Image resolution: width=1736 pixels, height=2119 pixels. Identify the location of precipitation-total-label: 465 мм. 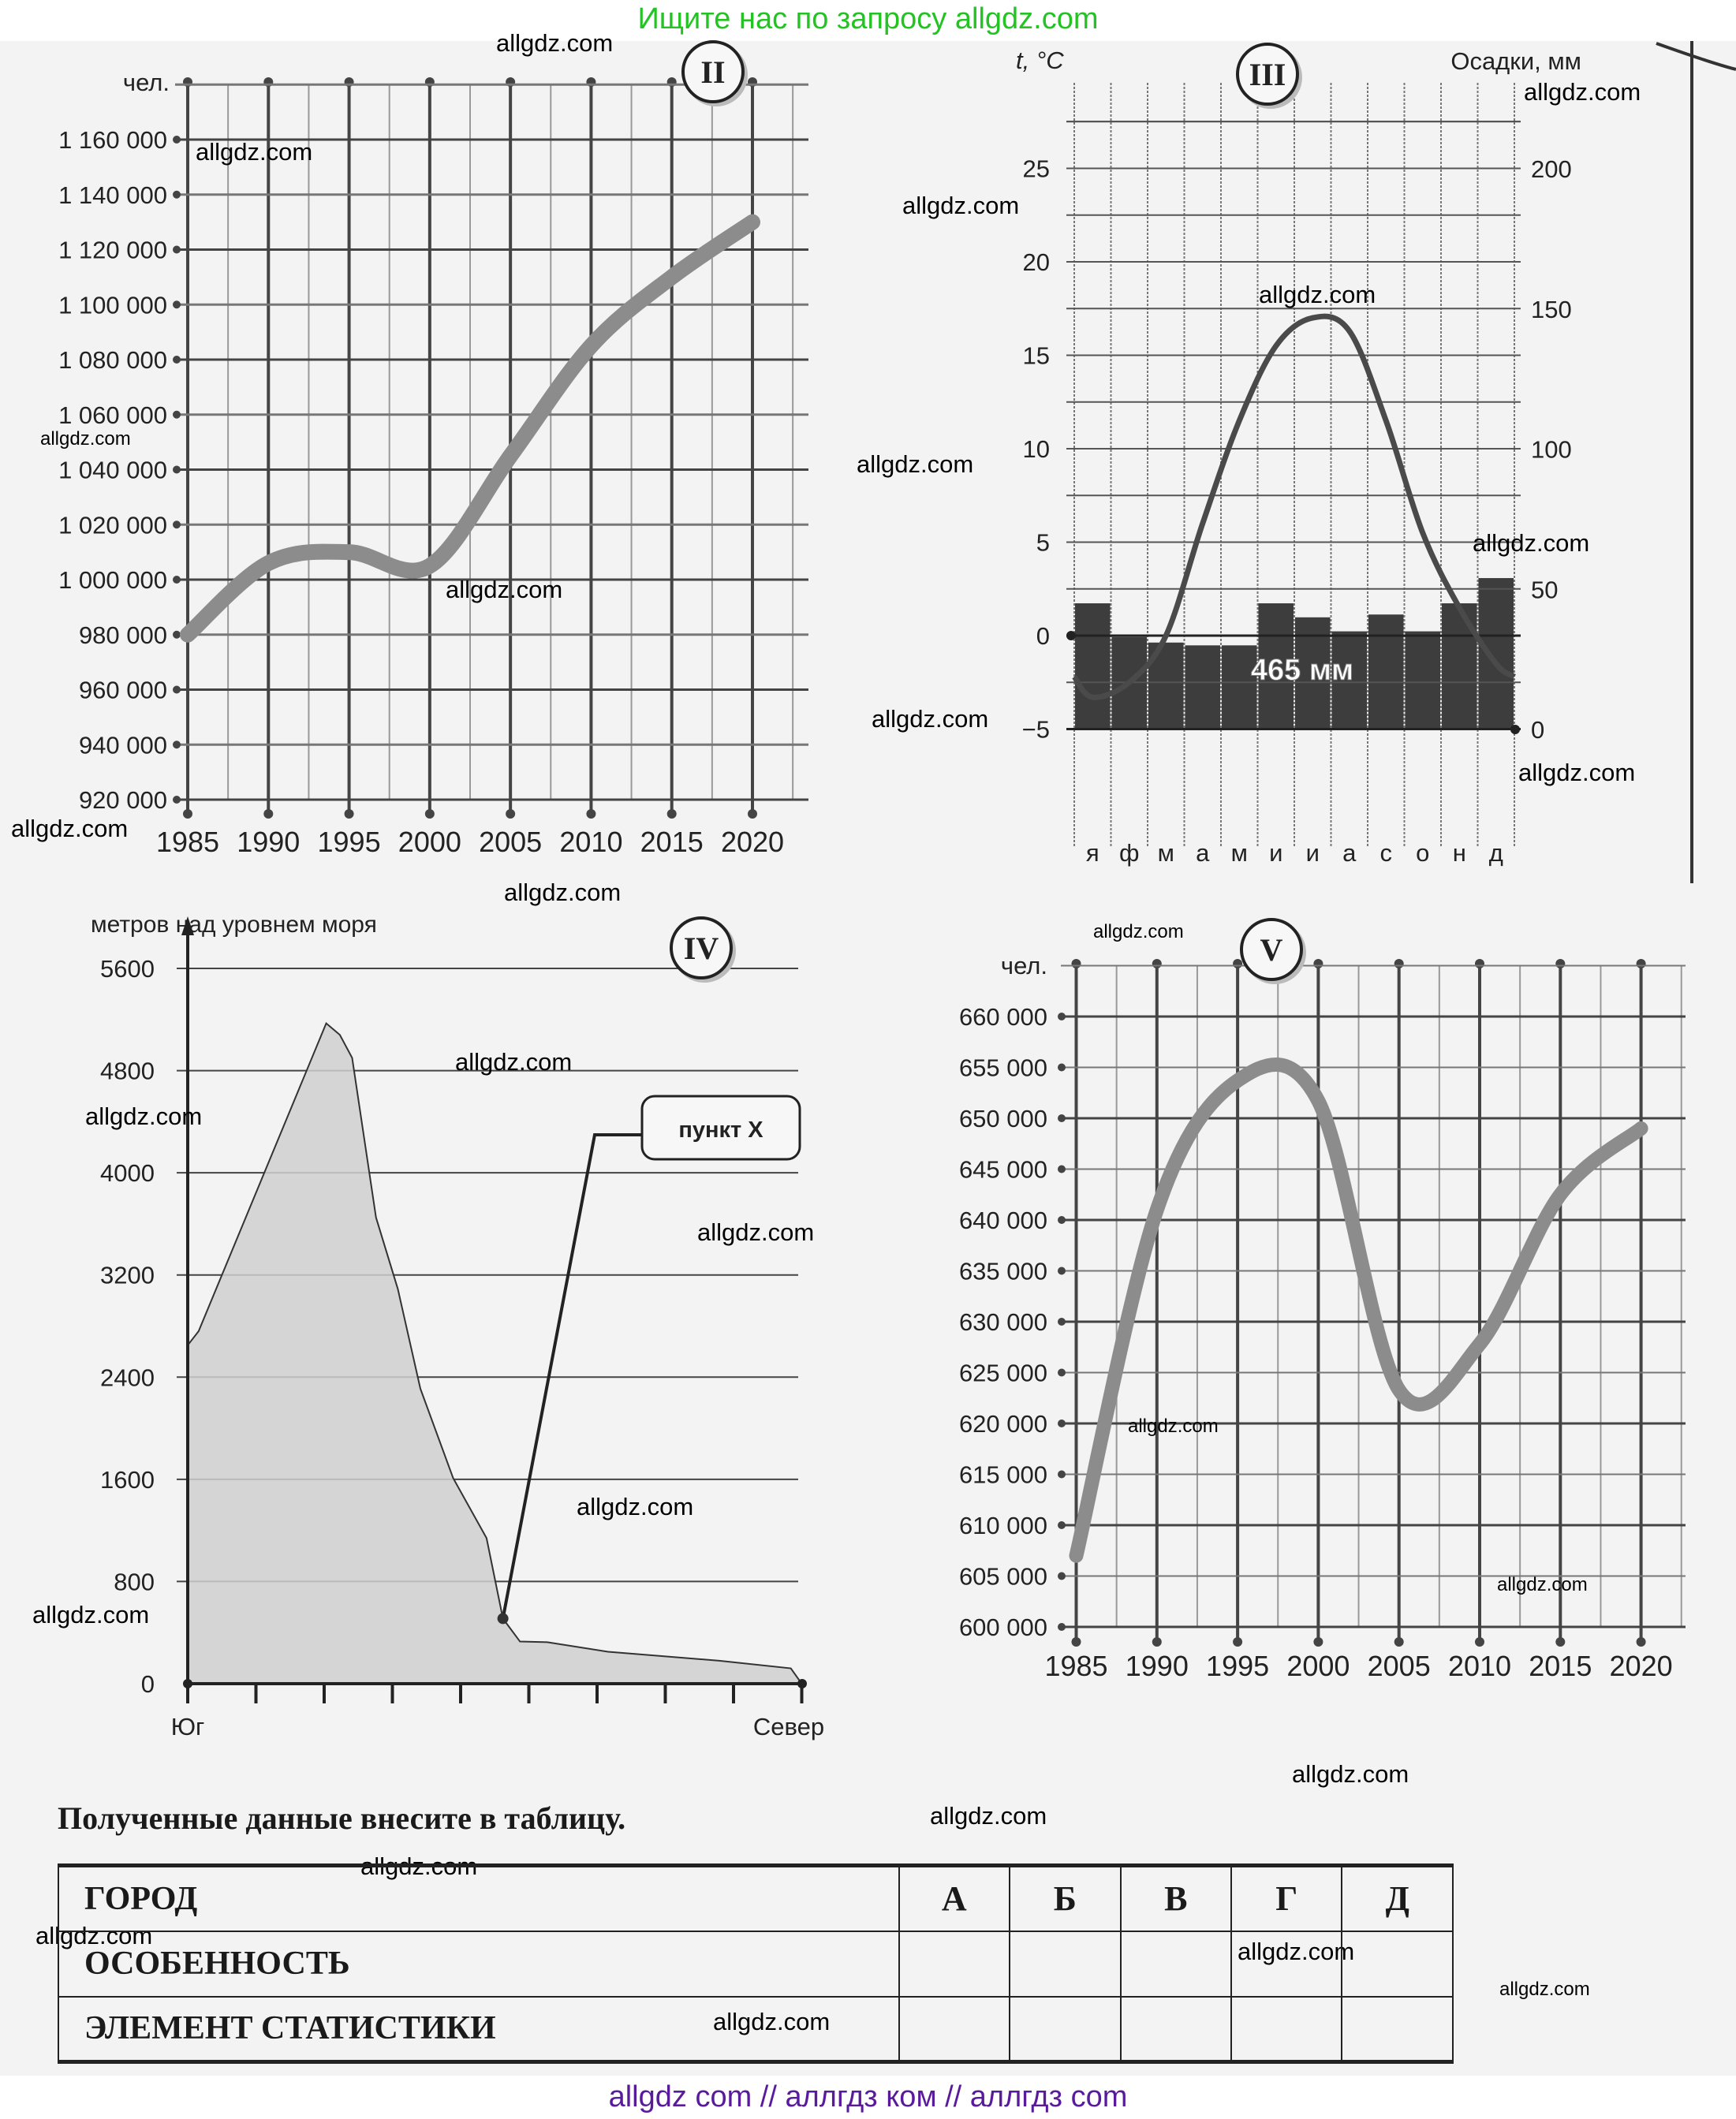
(1302, 670).